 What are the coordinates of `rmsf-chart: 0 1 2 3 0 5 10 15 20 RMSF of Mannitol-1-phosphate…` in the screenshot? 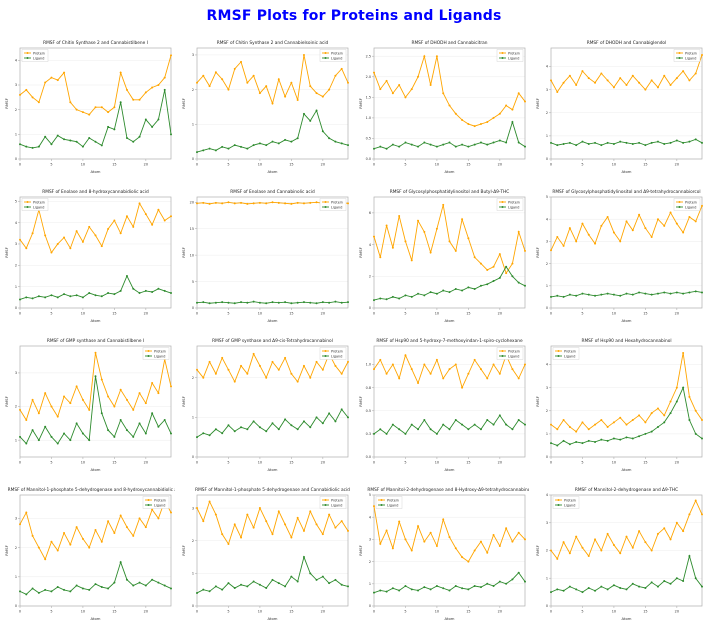 It's located at (265, 554).